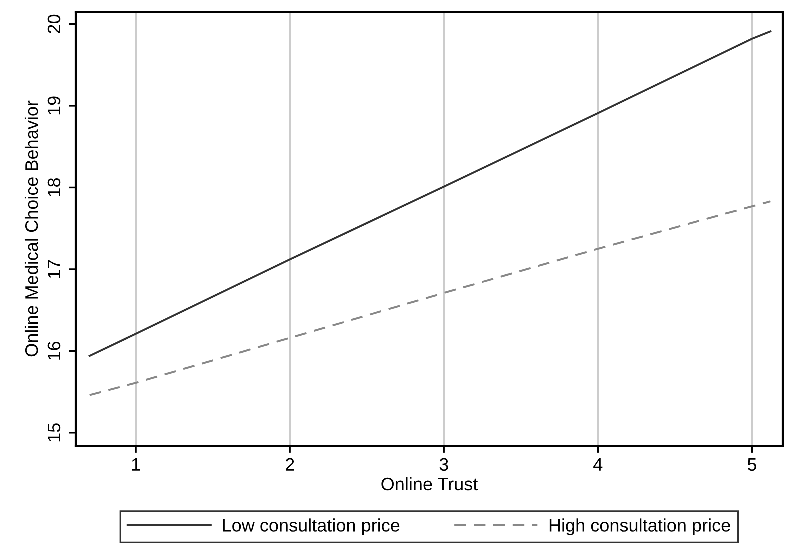 The height and width of the screenshot is (559, 794). I want to click on x-tick-label: 2, so click(290, 464).